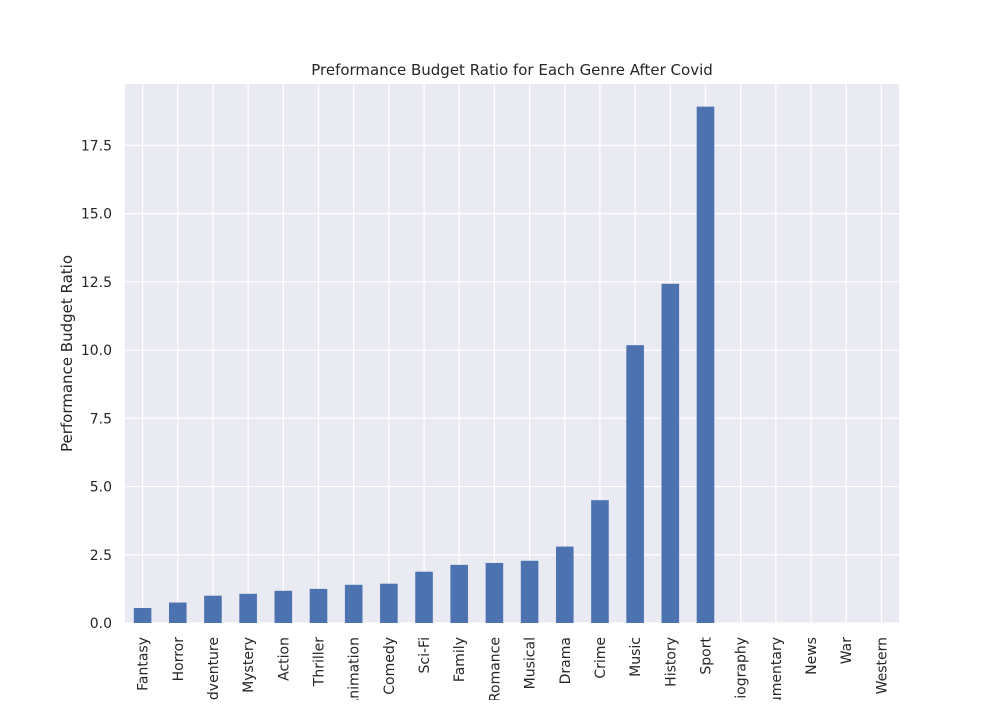  Describe the element at coordinates (353, 603) in the screenshot. I see `bar-animation` at that location.